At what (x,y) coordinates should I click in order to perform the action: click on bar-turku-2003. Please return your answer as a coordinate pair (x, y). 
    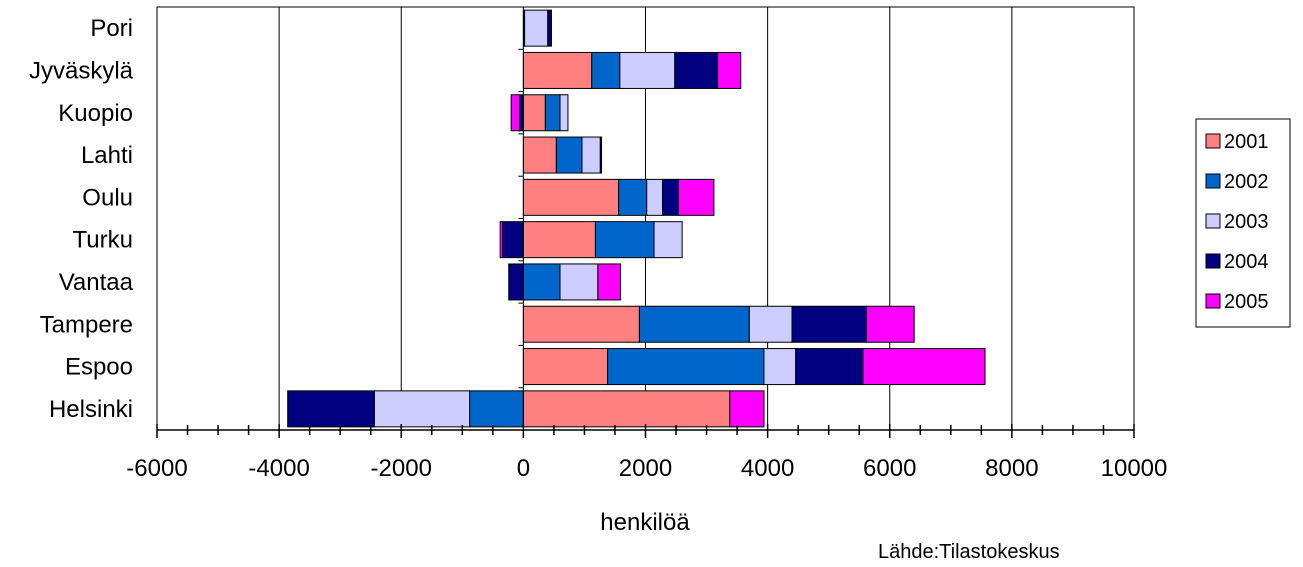
    Looking at the image, I should click on (668, 240).